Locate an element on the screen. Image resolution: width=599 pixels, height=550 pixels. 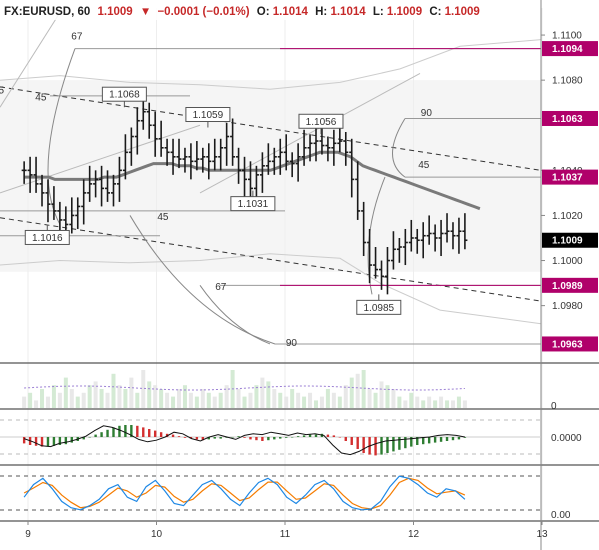
lower-envelope is located at coordinates (271, 289).